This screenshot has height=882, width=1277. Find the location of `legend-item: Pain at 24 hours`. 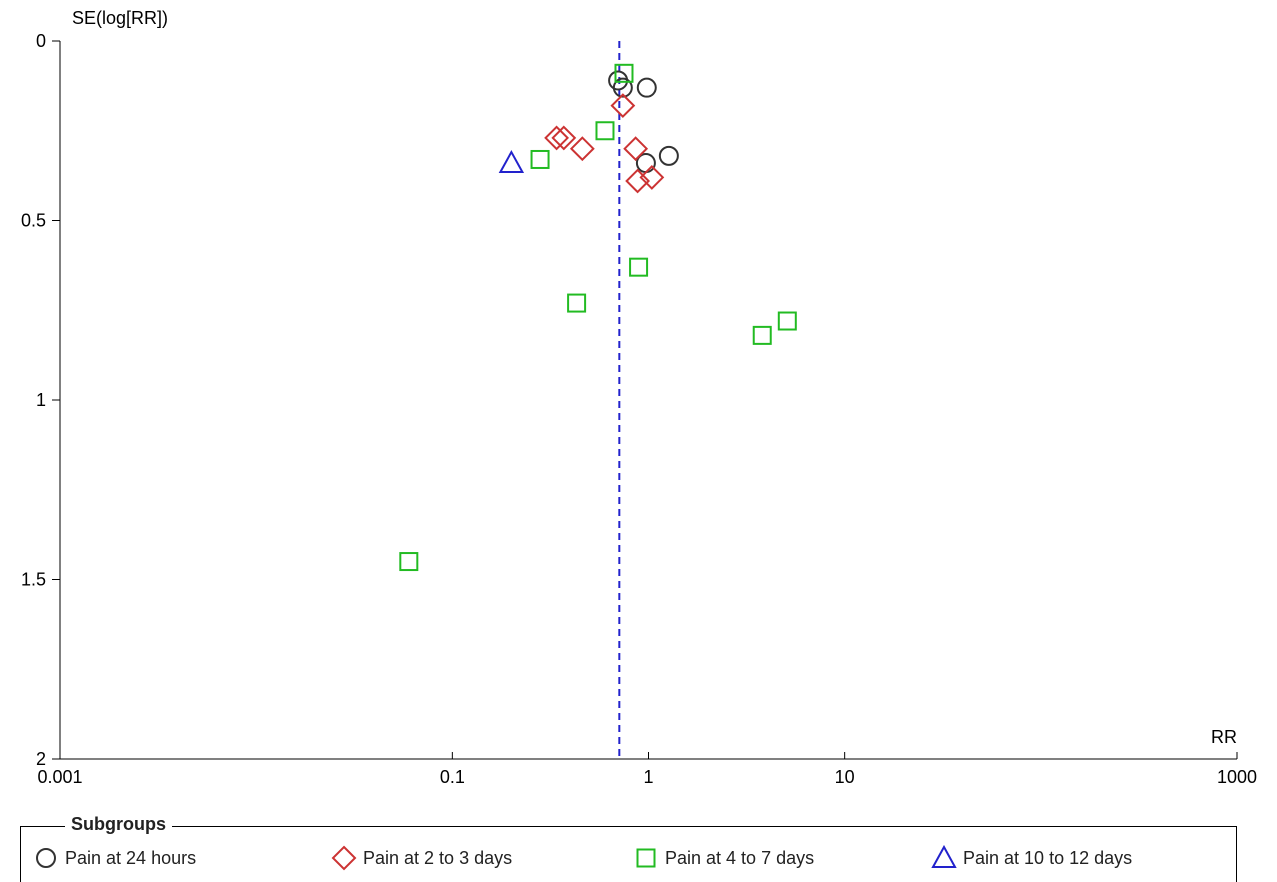

legend-item: Pain at 24 hours is located at coordinates (114, 858).